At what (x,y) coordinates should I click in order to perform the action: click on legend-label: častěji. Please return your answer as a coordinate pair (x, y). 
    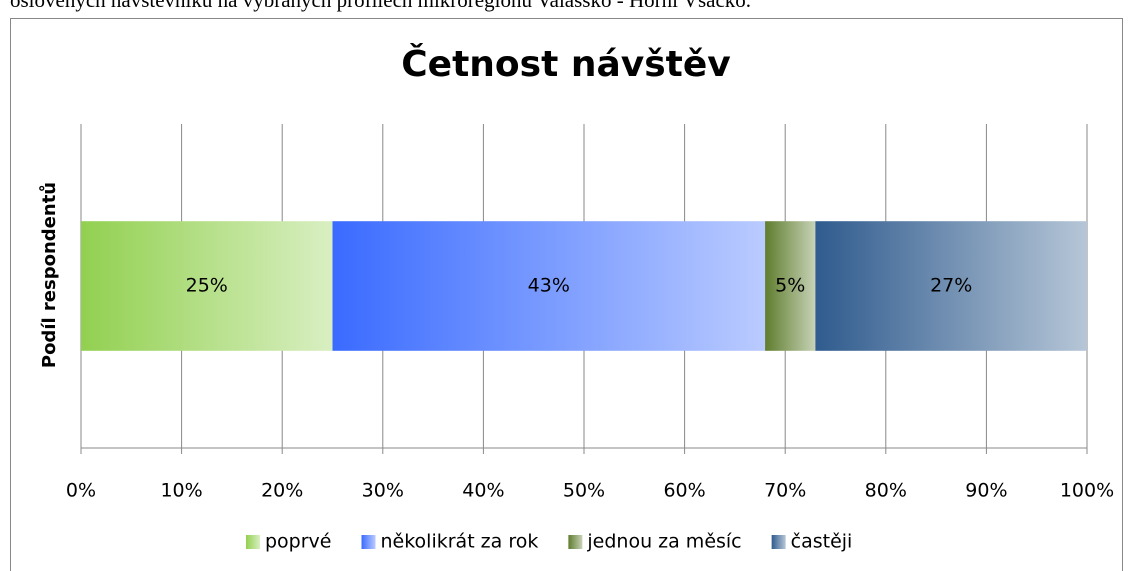
    Looking at the image, I should click on (822, 542).